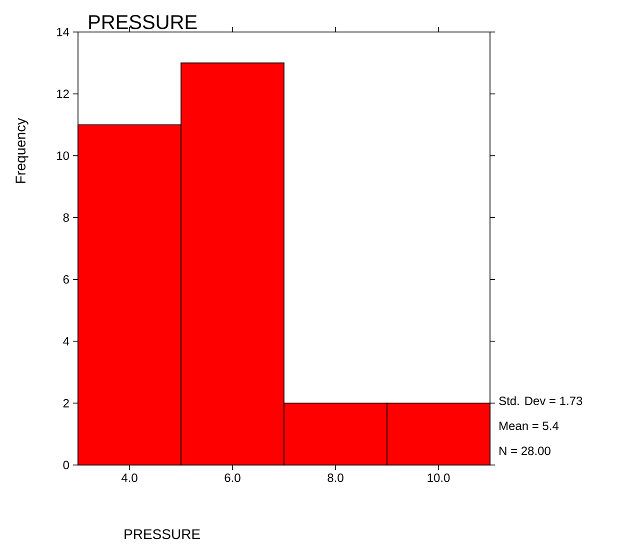 The width and height of the screenshot is (644, 551). I want to click on x-tick-label: 8.0, so click(336, 478).